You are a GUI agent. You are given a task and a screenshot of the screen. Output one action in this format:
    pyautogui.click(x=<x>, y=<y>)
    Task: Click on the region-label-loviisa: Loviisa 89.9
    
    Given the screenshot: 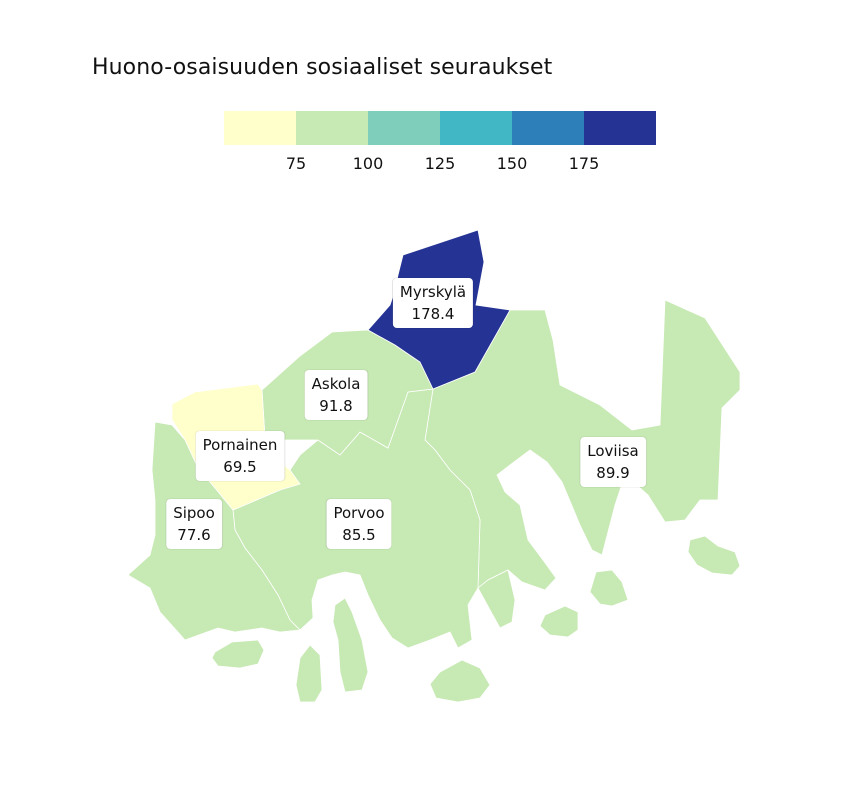 What is the action you would take?
    pyautogui.click(x=613, y=462)
    